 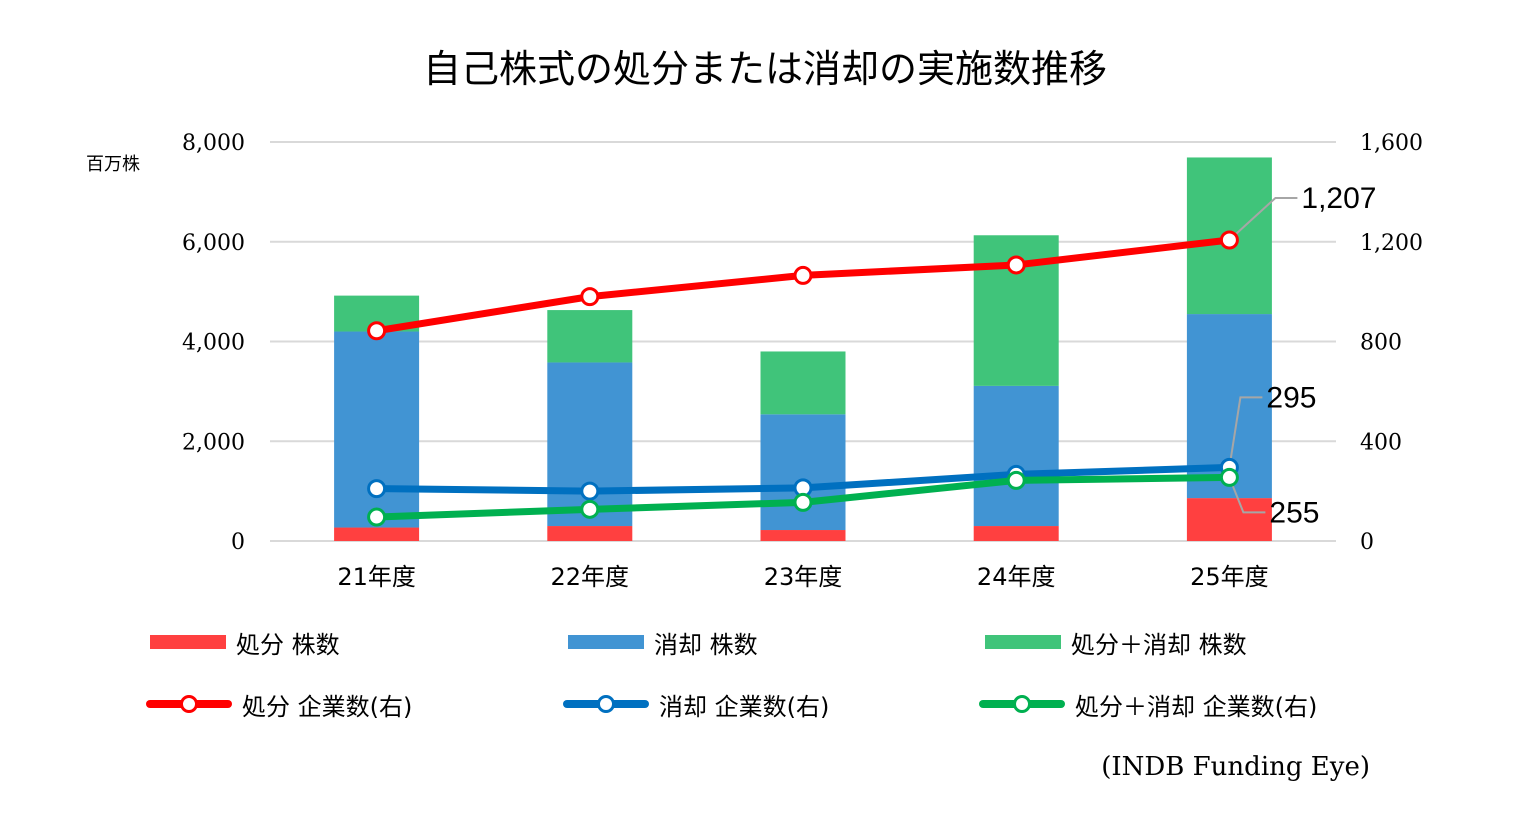 What do you see at coordinates (238, 542) in the screenshot?
I see `y-left-tick-label: 0` at bounding box center [238, 542].